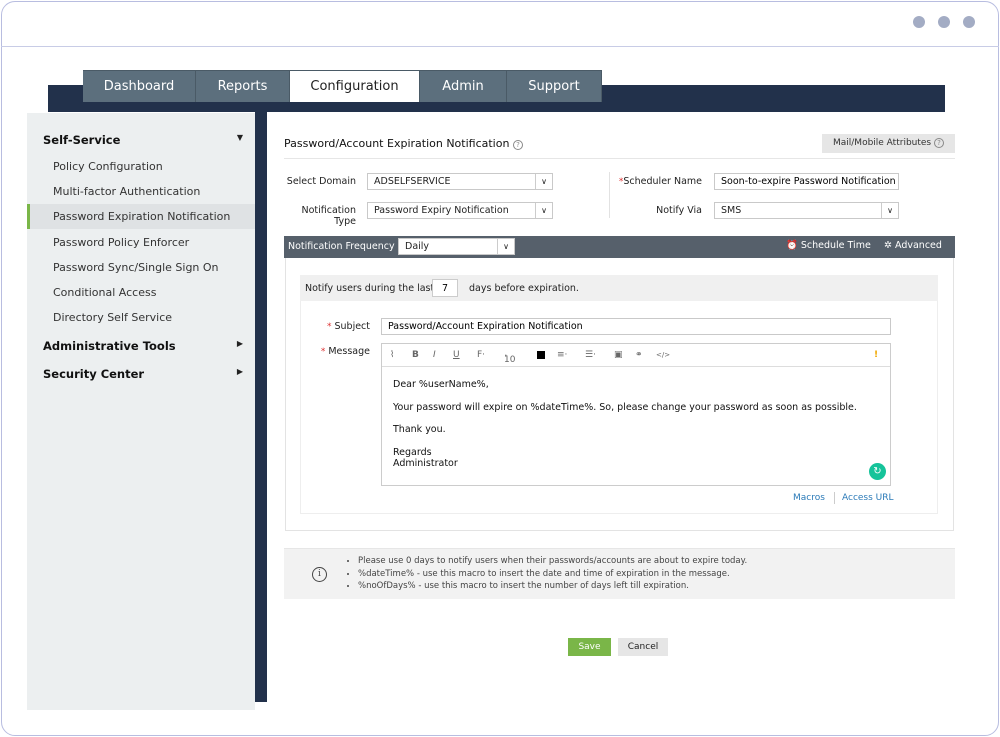 The width and height of the screenshot is (1000, 737). What do you see at coordinates (877, 471) in the screenshot?
I see `grammarly-icon: ↻` at bounding box center [877, 471].